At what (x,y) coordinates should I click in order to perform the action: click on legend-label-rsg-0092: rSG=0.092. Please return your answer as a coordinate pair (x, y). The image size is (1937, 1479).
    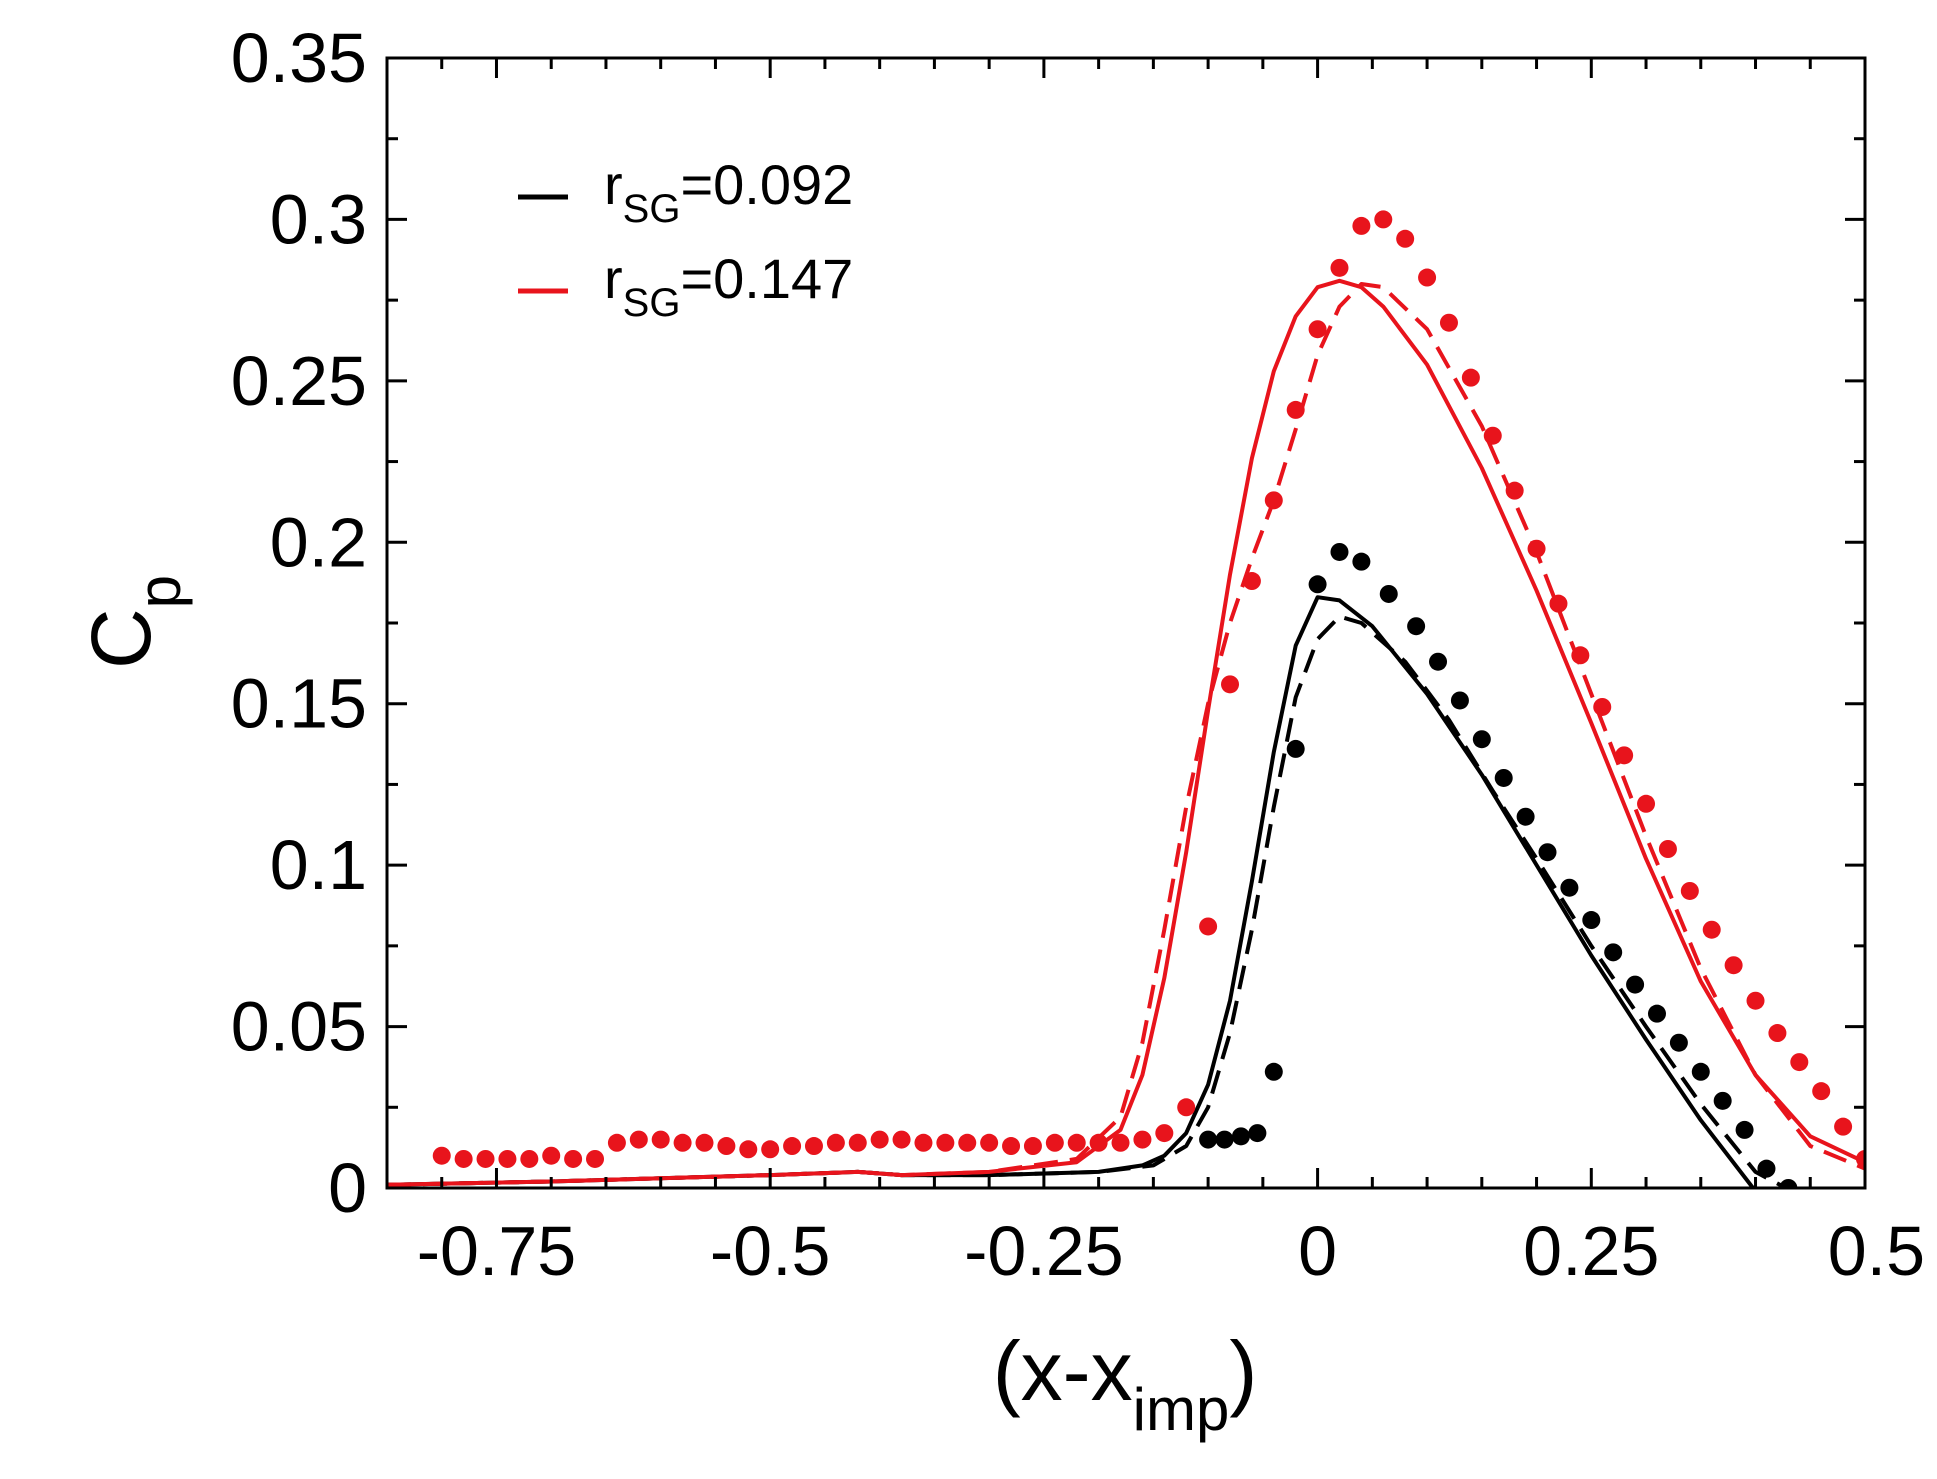
    Looking at the image, I should click on (728, 192).